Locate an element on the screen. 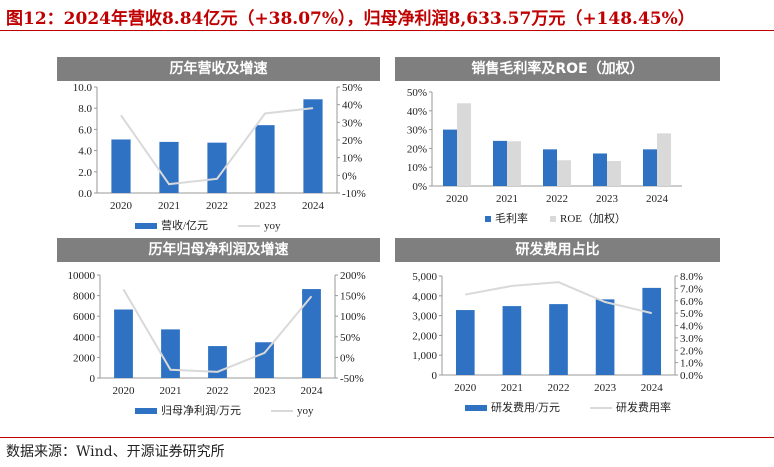 This screenshot has width=774, height=467. bar-毛利率-2020 is located at coordinates (450, 157).